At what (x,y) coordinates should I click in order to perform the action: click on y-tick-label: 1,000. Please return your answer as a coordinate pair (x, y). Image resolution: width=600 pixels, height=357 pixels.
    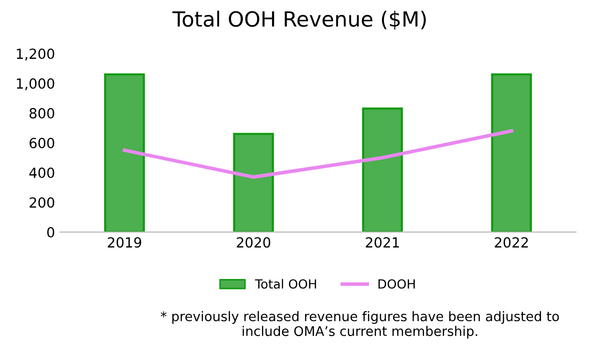
    Looking at the image, I should click on (35, 84).